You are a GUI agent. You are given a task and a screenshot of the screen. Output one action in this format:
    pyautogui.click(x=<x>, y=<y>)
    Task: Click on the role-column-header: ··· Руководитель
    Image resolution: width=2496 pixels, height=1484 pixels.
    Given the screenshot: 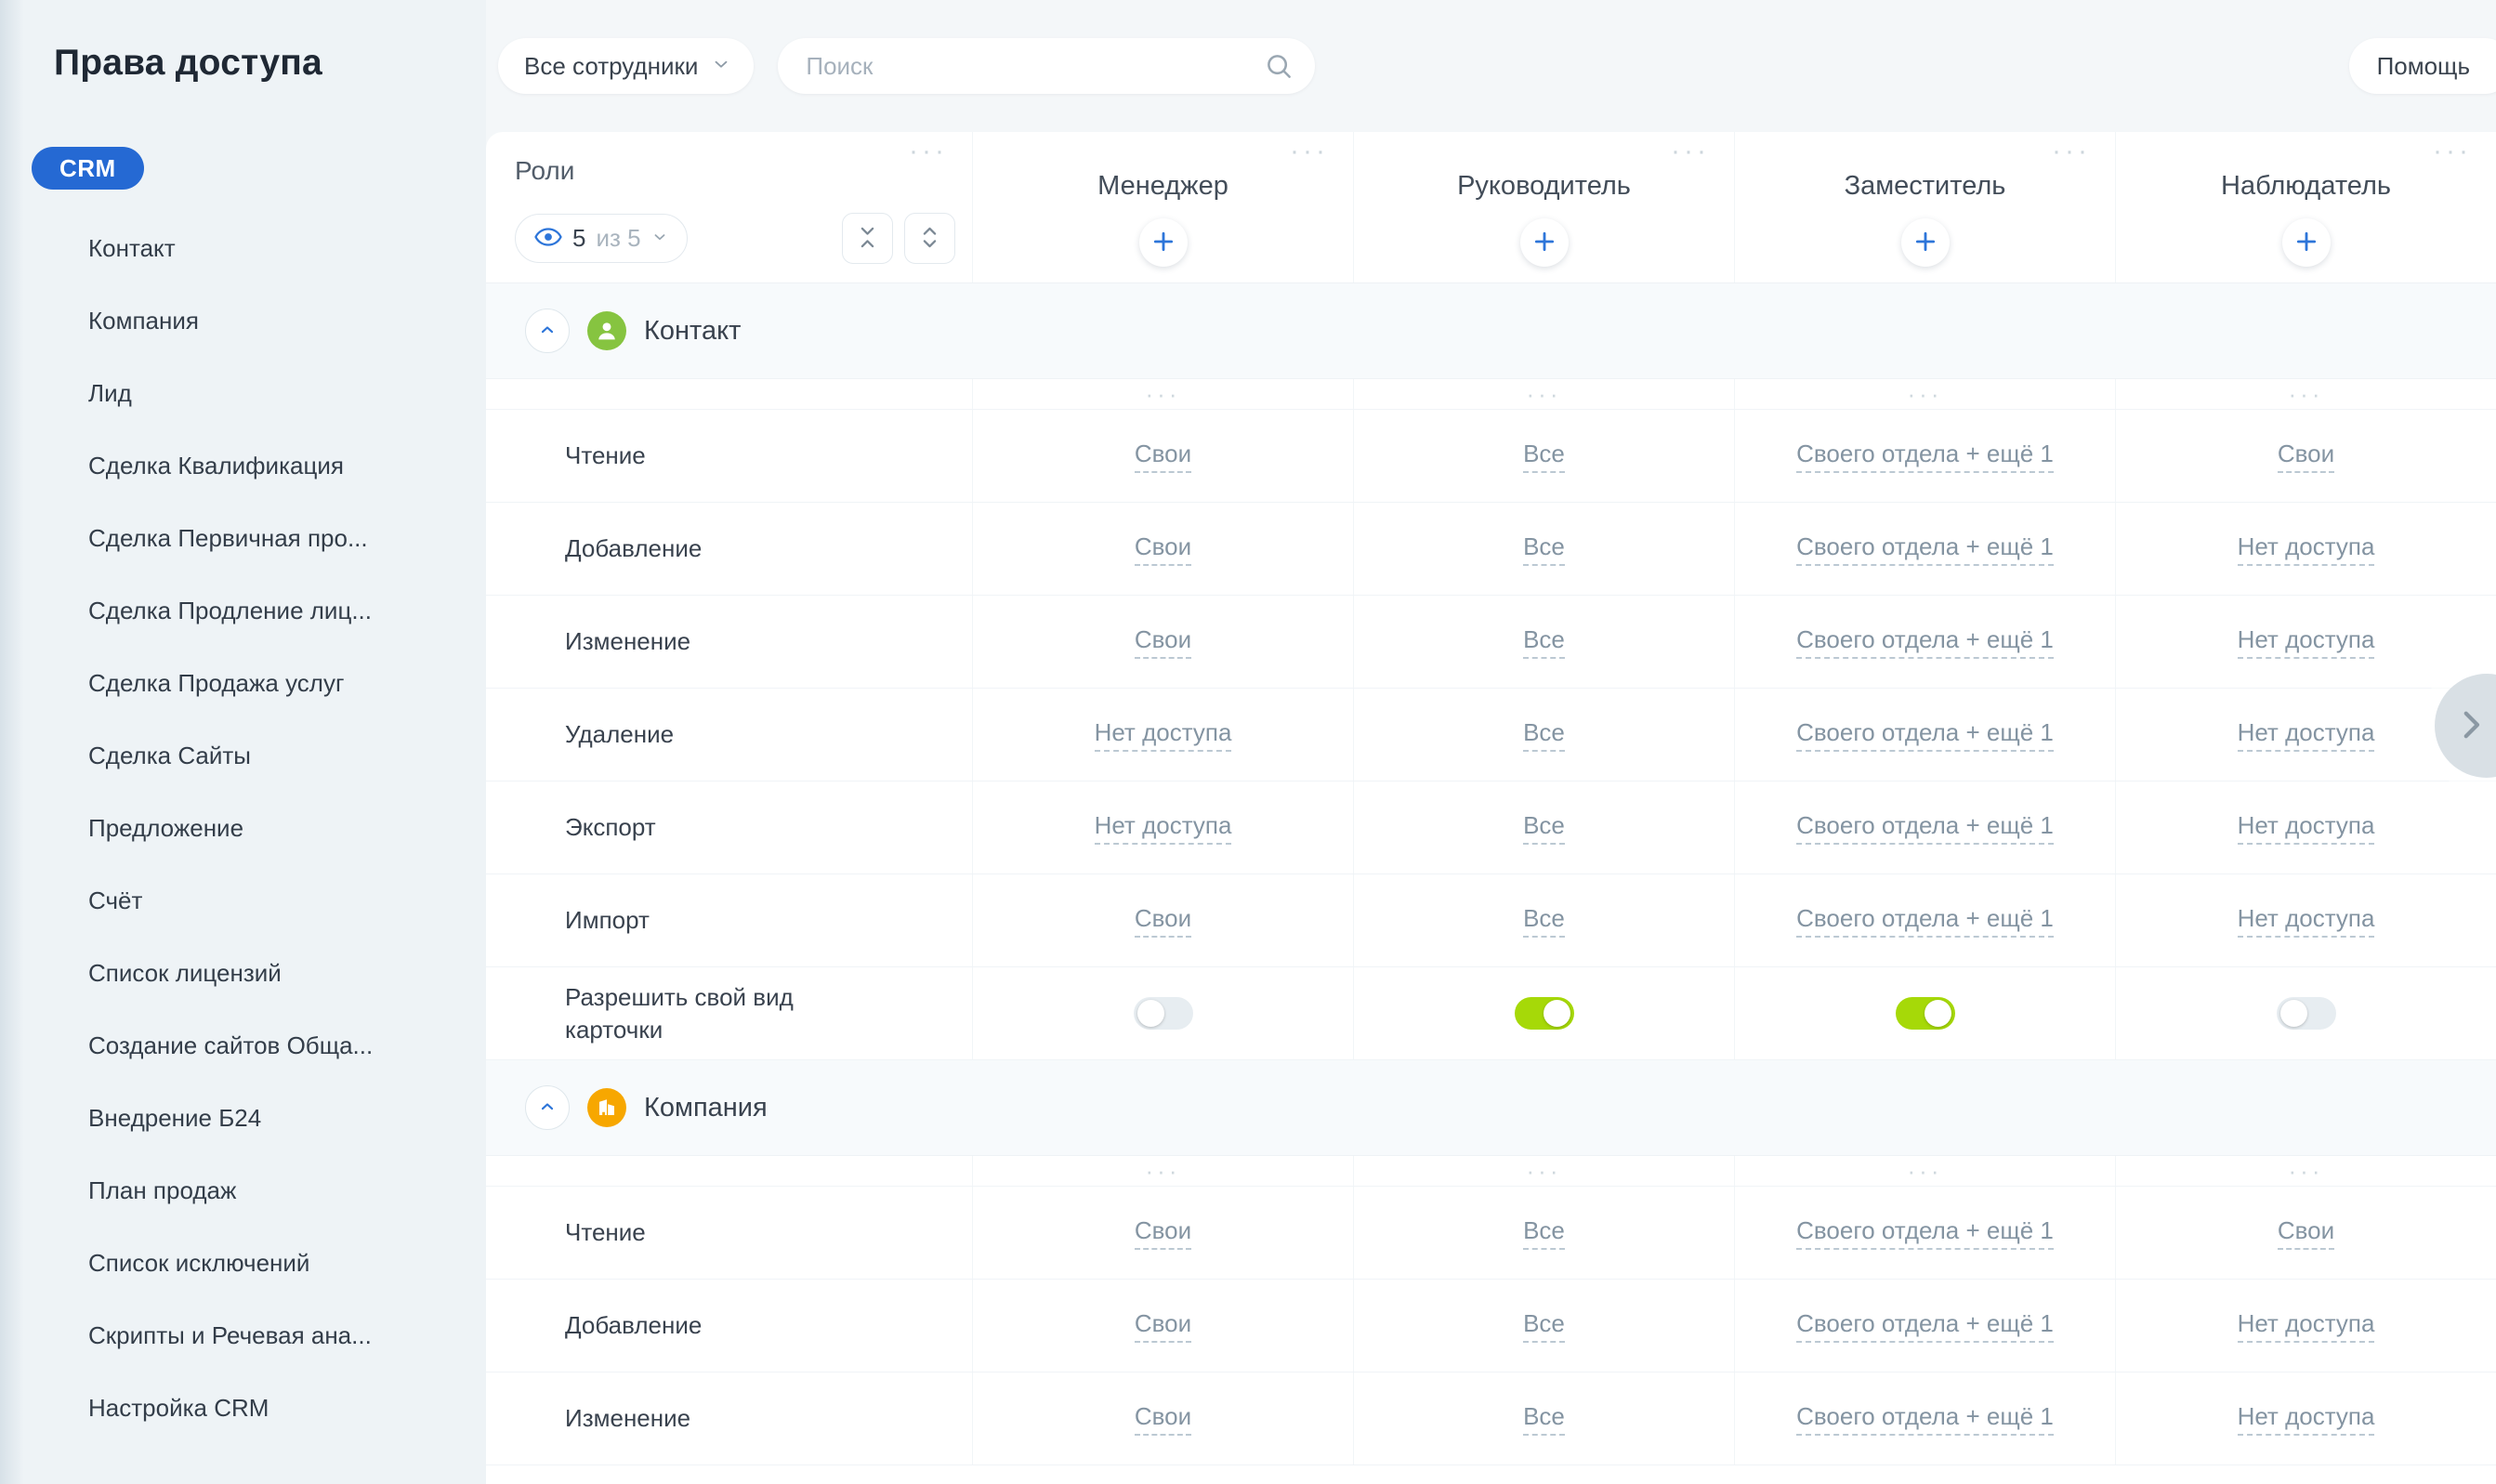 What is the action you would take?
    pyautogui.click(x=1544, y=207)
    